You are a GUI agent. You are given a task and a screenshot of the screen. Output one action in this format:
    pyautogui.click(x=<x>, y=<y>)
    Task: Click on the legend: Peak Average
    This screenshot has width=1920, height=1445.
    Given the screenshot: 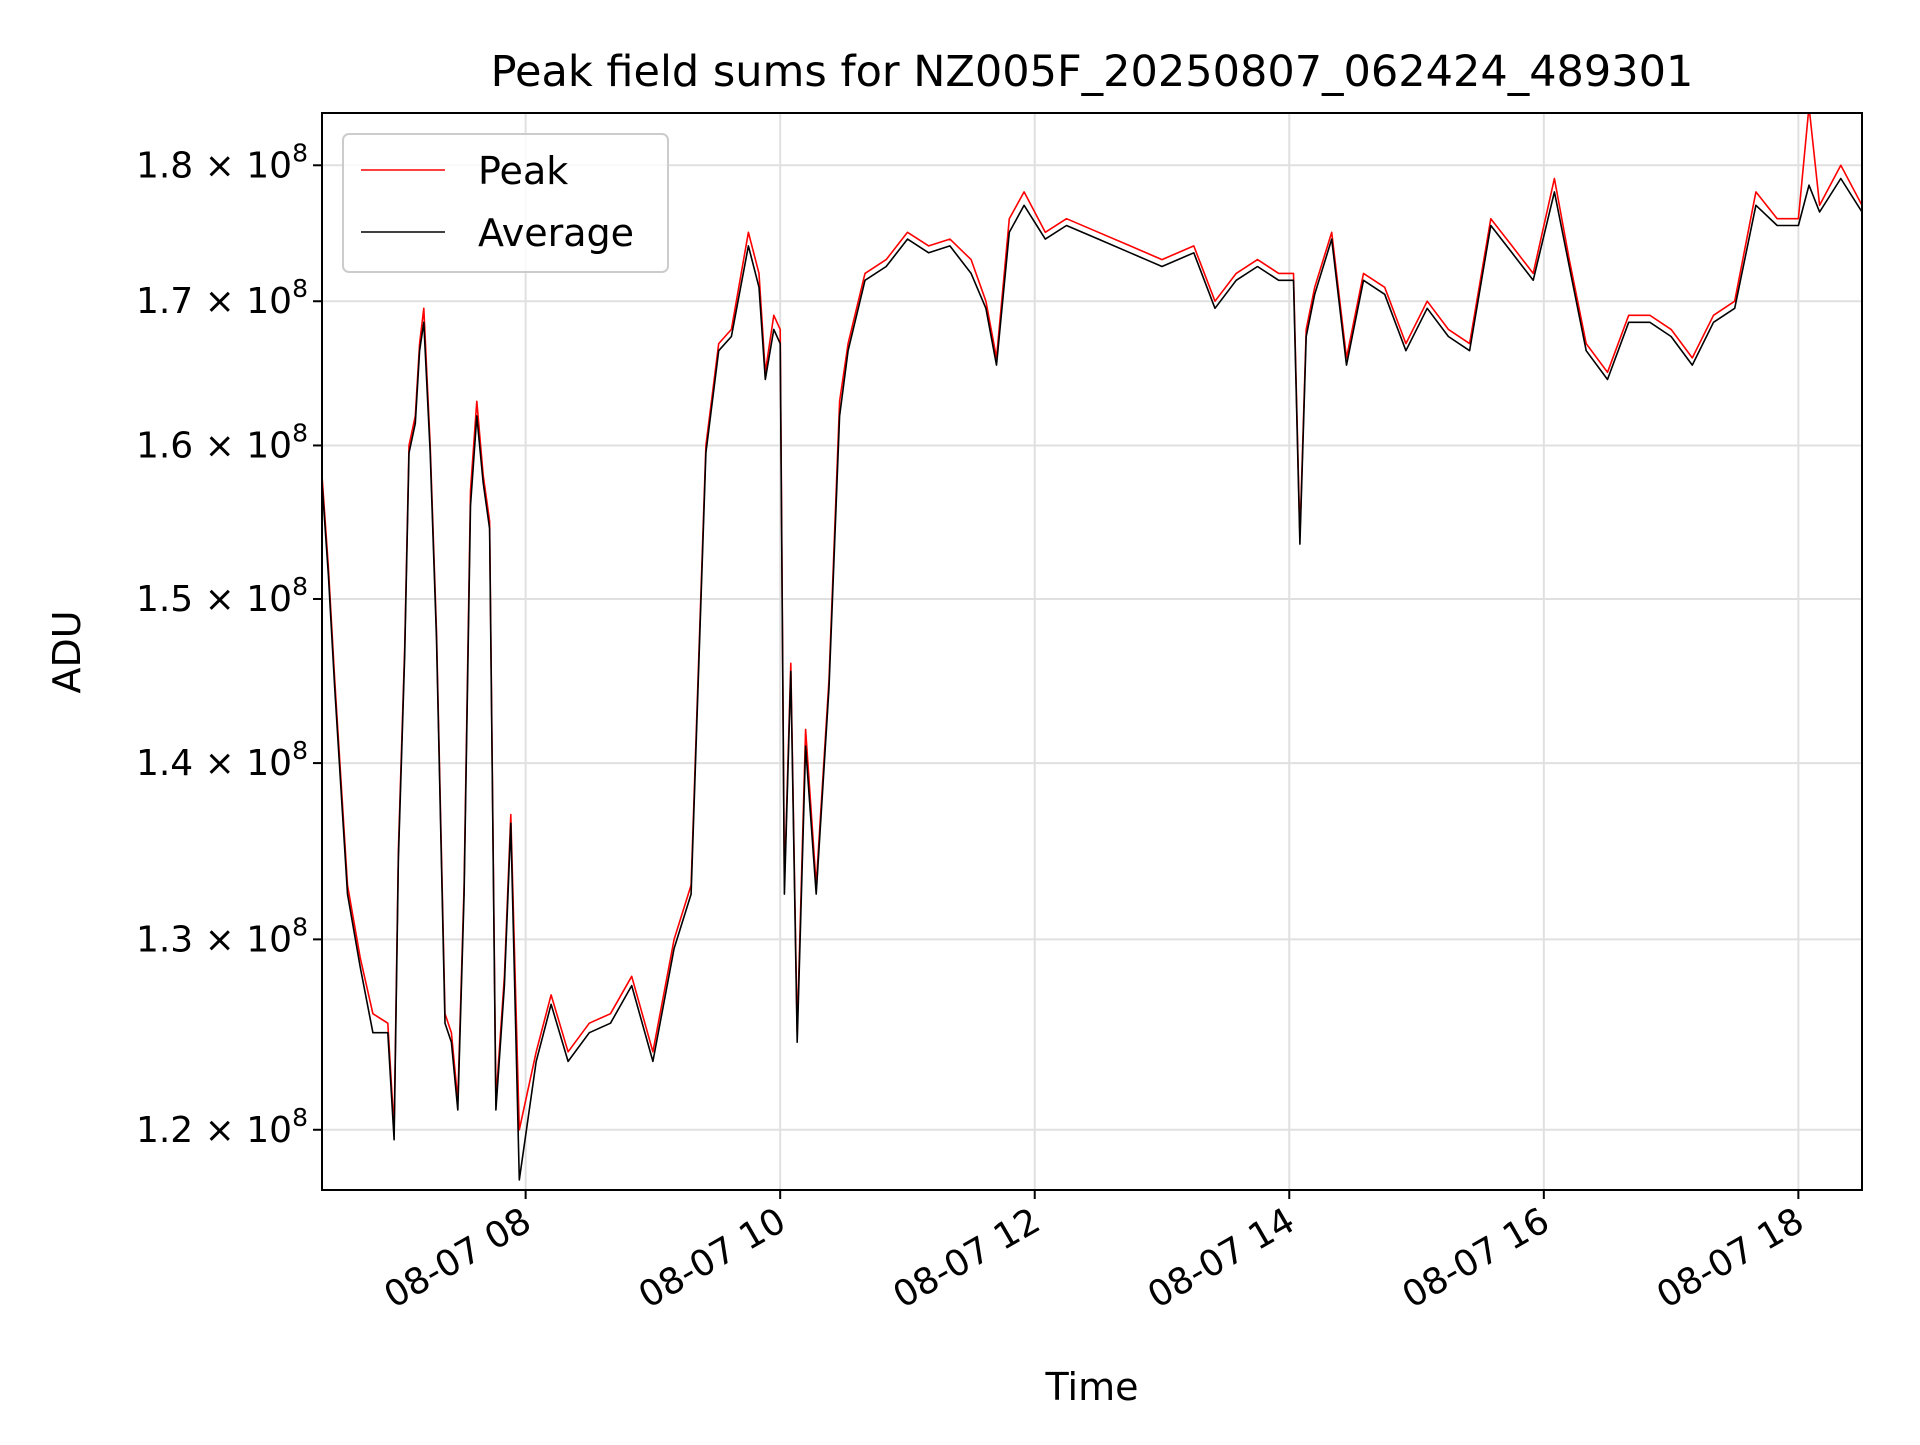 What is the action you would take?
    pyautogui.click(x=505, y=203)
    